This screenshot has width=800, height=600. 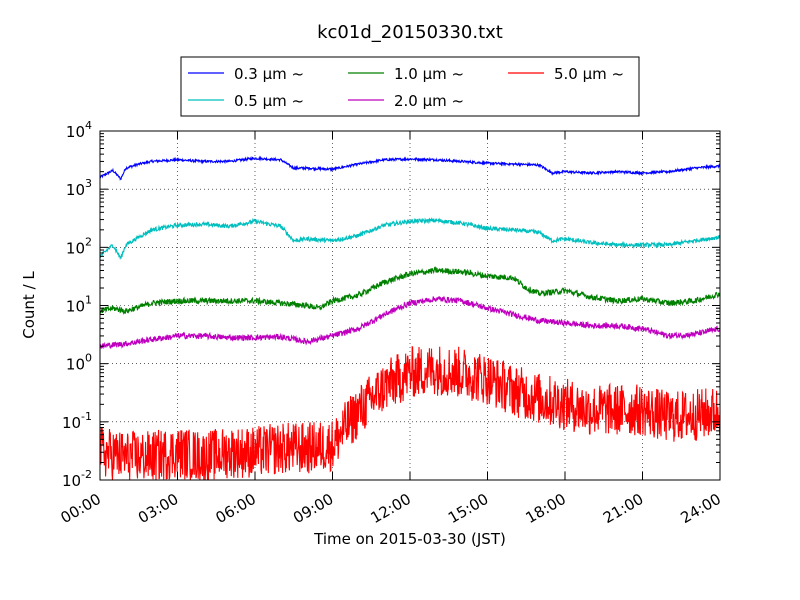 I want to click on y-tick-label: 10⁴, so click(x=79, y=130).